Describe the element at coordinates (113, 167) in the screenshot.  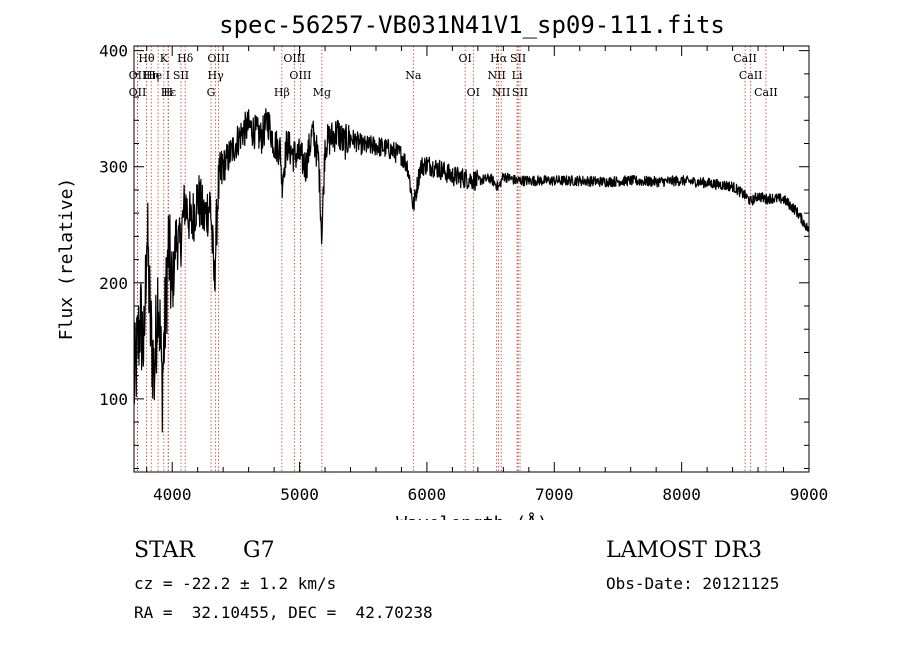
I see `y-tick-label: 300` at that location.